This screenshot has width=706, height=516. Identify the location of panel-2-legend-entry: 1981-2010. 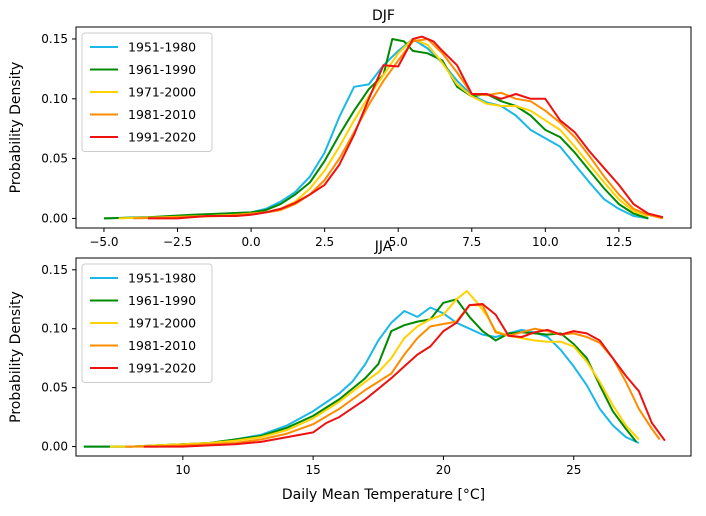
(162, 345).